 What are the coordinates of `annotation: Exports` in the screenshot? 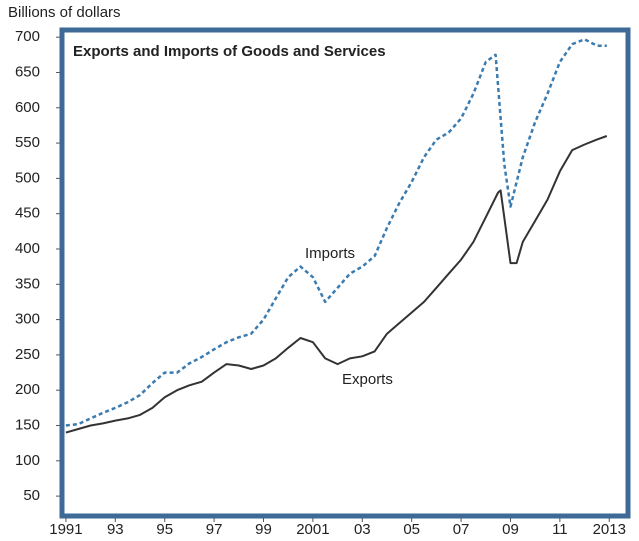 It's located at (367, 379).